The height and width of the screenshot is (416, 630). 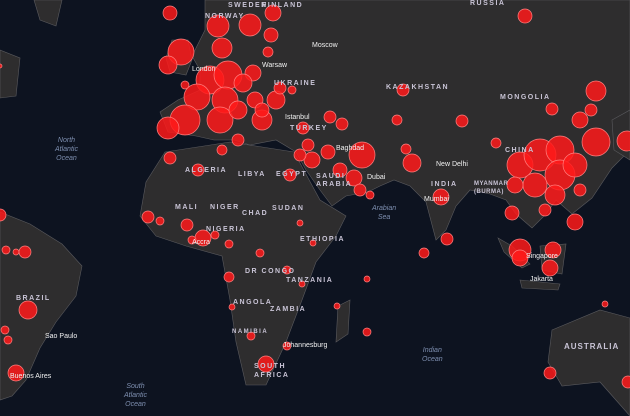 I want to click on country-label: ETHIOPIA, so click(x=323, y=239).